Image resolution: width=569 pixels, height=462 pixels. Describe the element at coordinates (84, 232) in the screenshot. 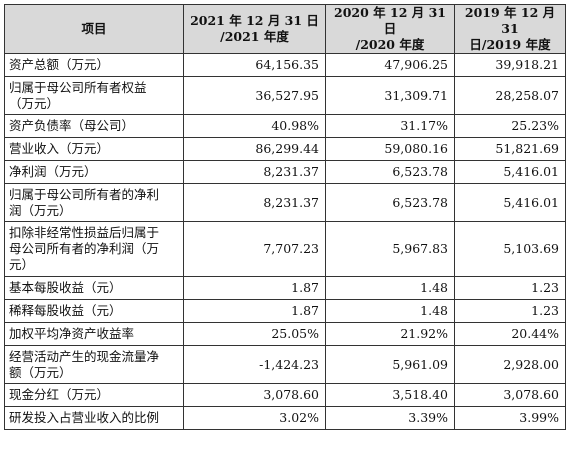

I see `row-label-line: 扣除非经常性损益后归属于` at that location.